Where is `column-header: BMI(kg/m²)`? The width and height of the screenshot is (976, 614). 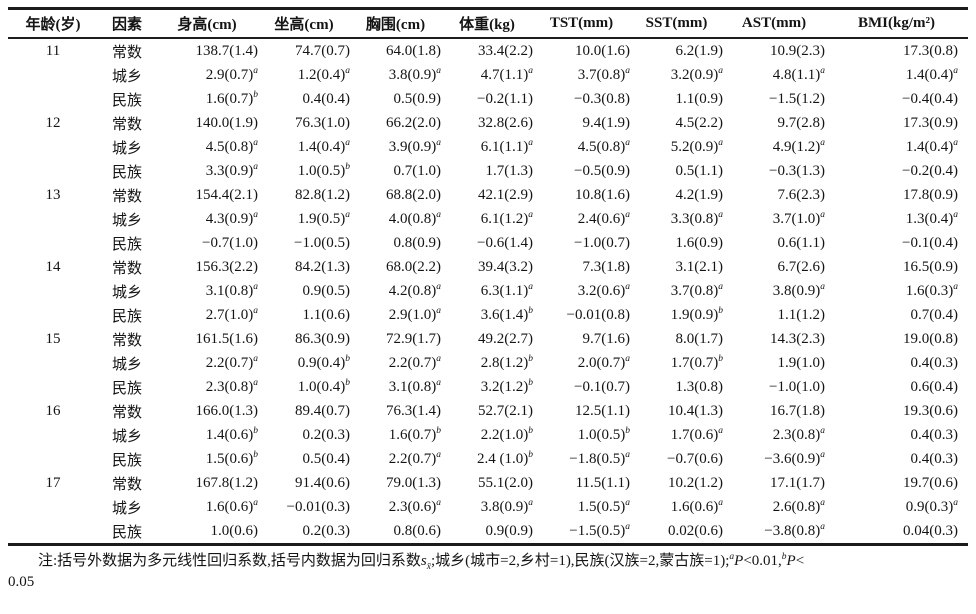
column-header: BMI(kg/m²) is located at coordinates (896, 23).